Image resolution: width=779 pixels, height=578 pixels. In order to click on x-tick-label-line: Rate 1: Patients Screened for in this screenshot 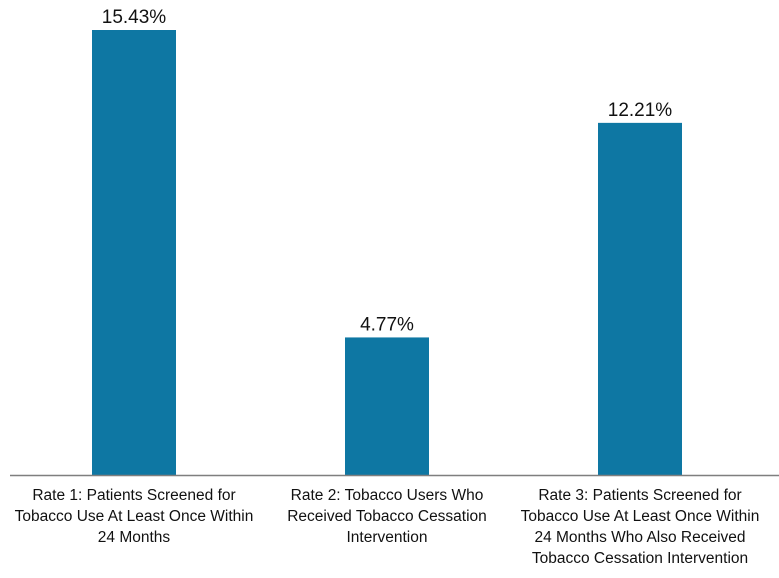, I will do `click(133, 495)`.